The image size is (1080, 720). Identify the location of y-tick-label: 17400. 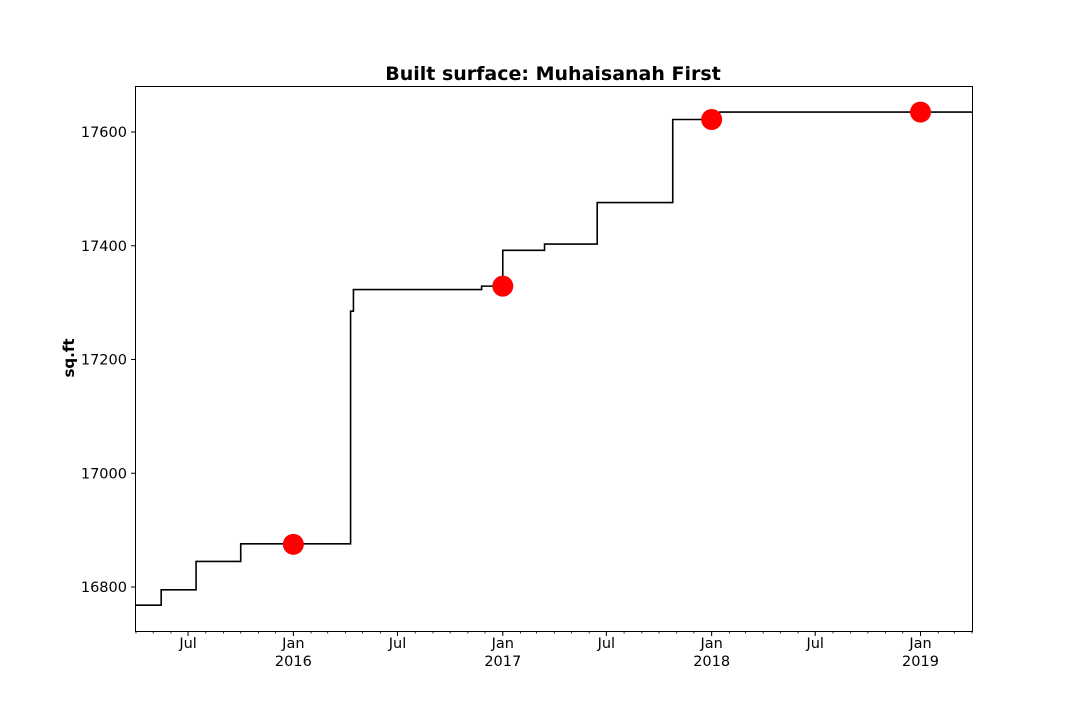
(104, 247).